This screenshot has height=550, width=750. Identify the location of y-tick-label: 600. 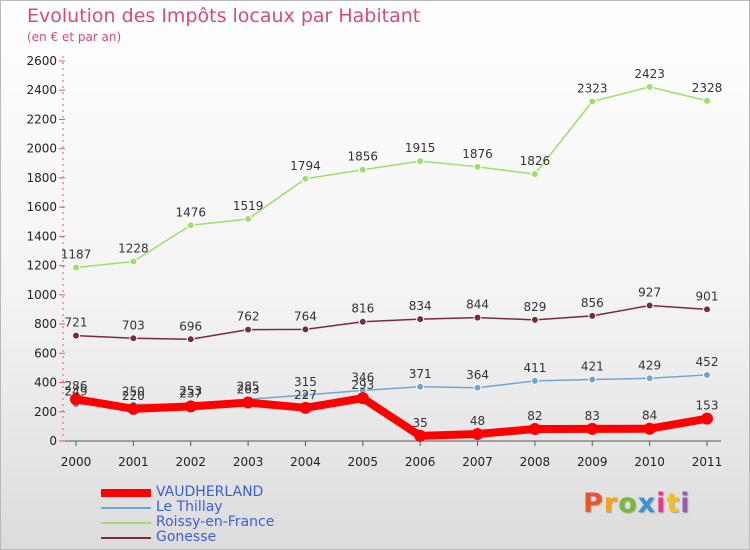
(45, 353).